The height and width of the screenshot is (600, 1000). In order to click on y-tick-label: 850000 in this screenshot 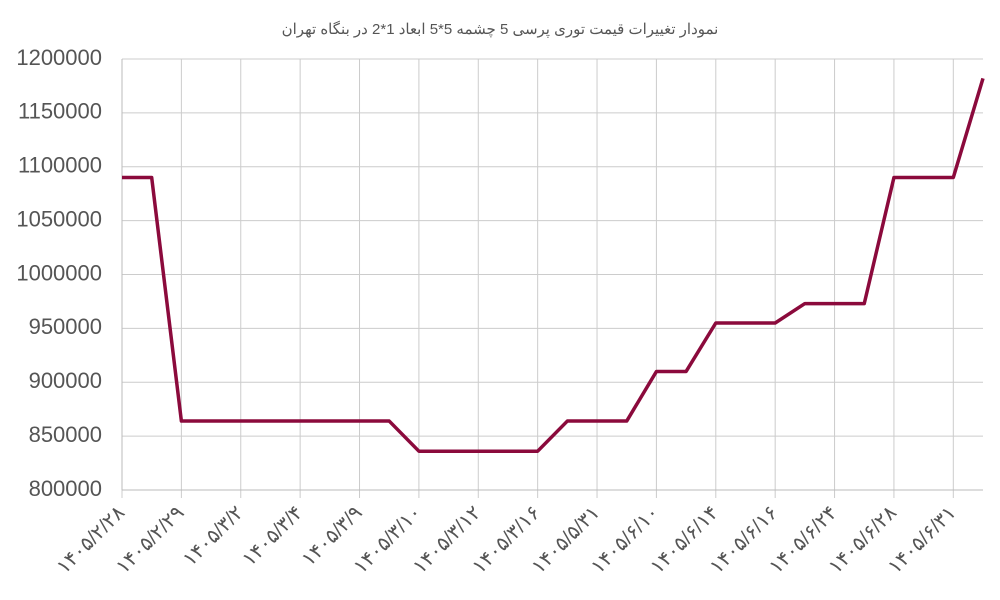, I will do `click(65, 434)`.